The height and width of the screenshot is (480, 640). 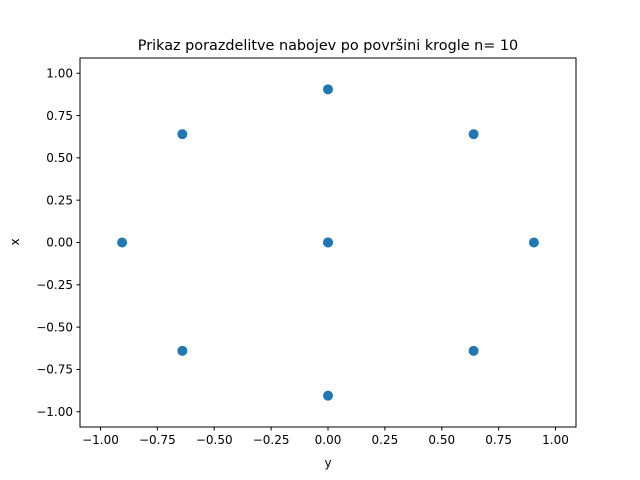 What do you see at coordinates (100, 440) in the screenshot?
I see `x-tick-label: −1.00` at bounding box center [100, 440].